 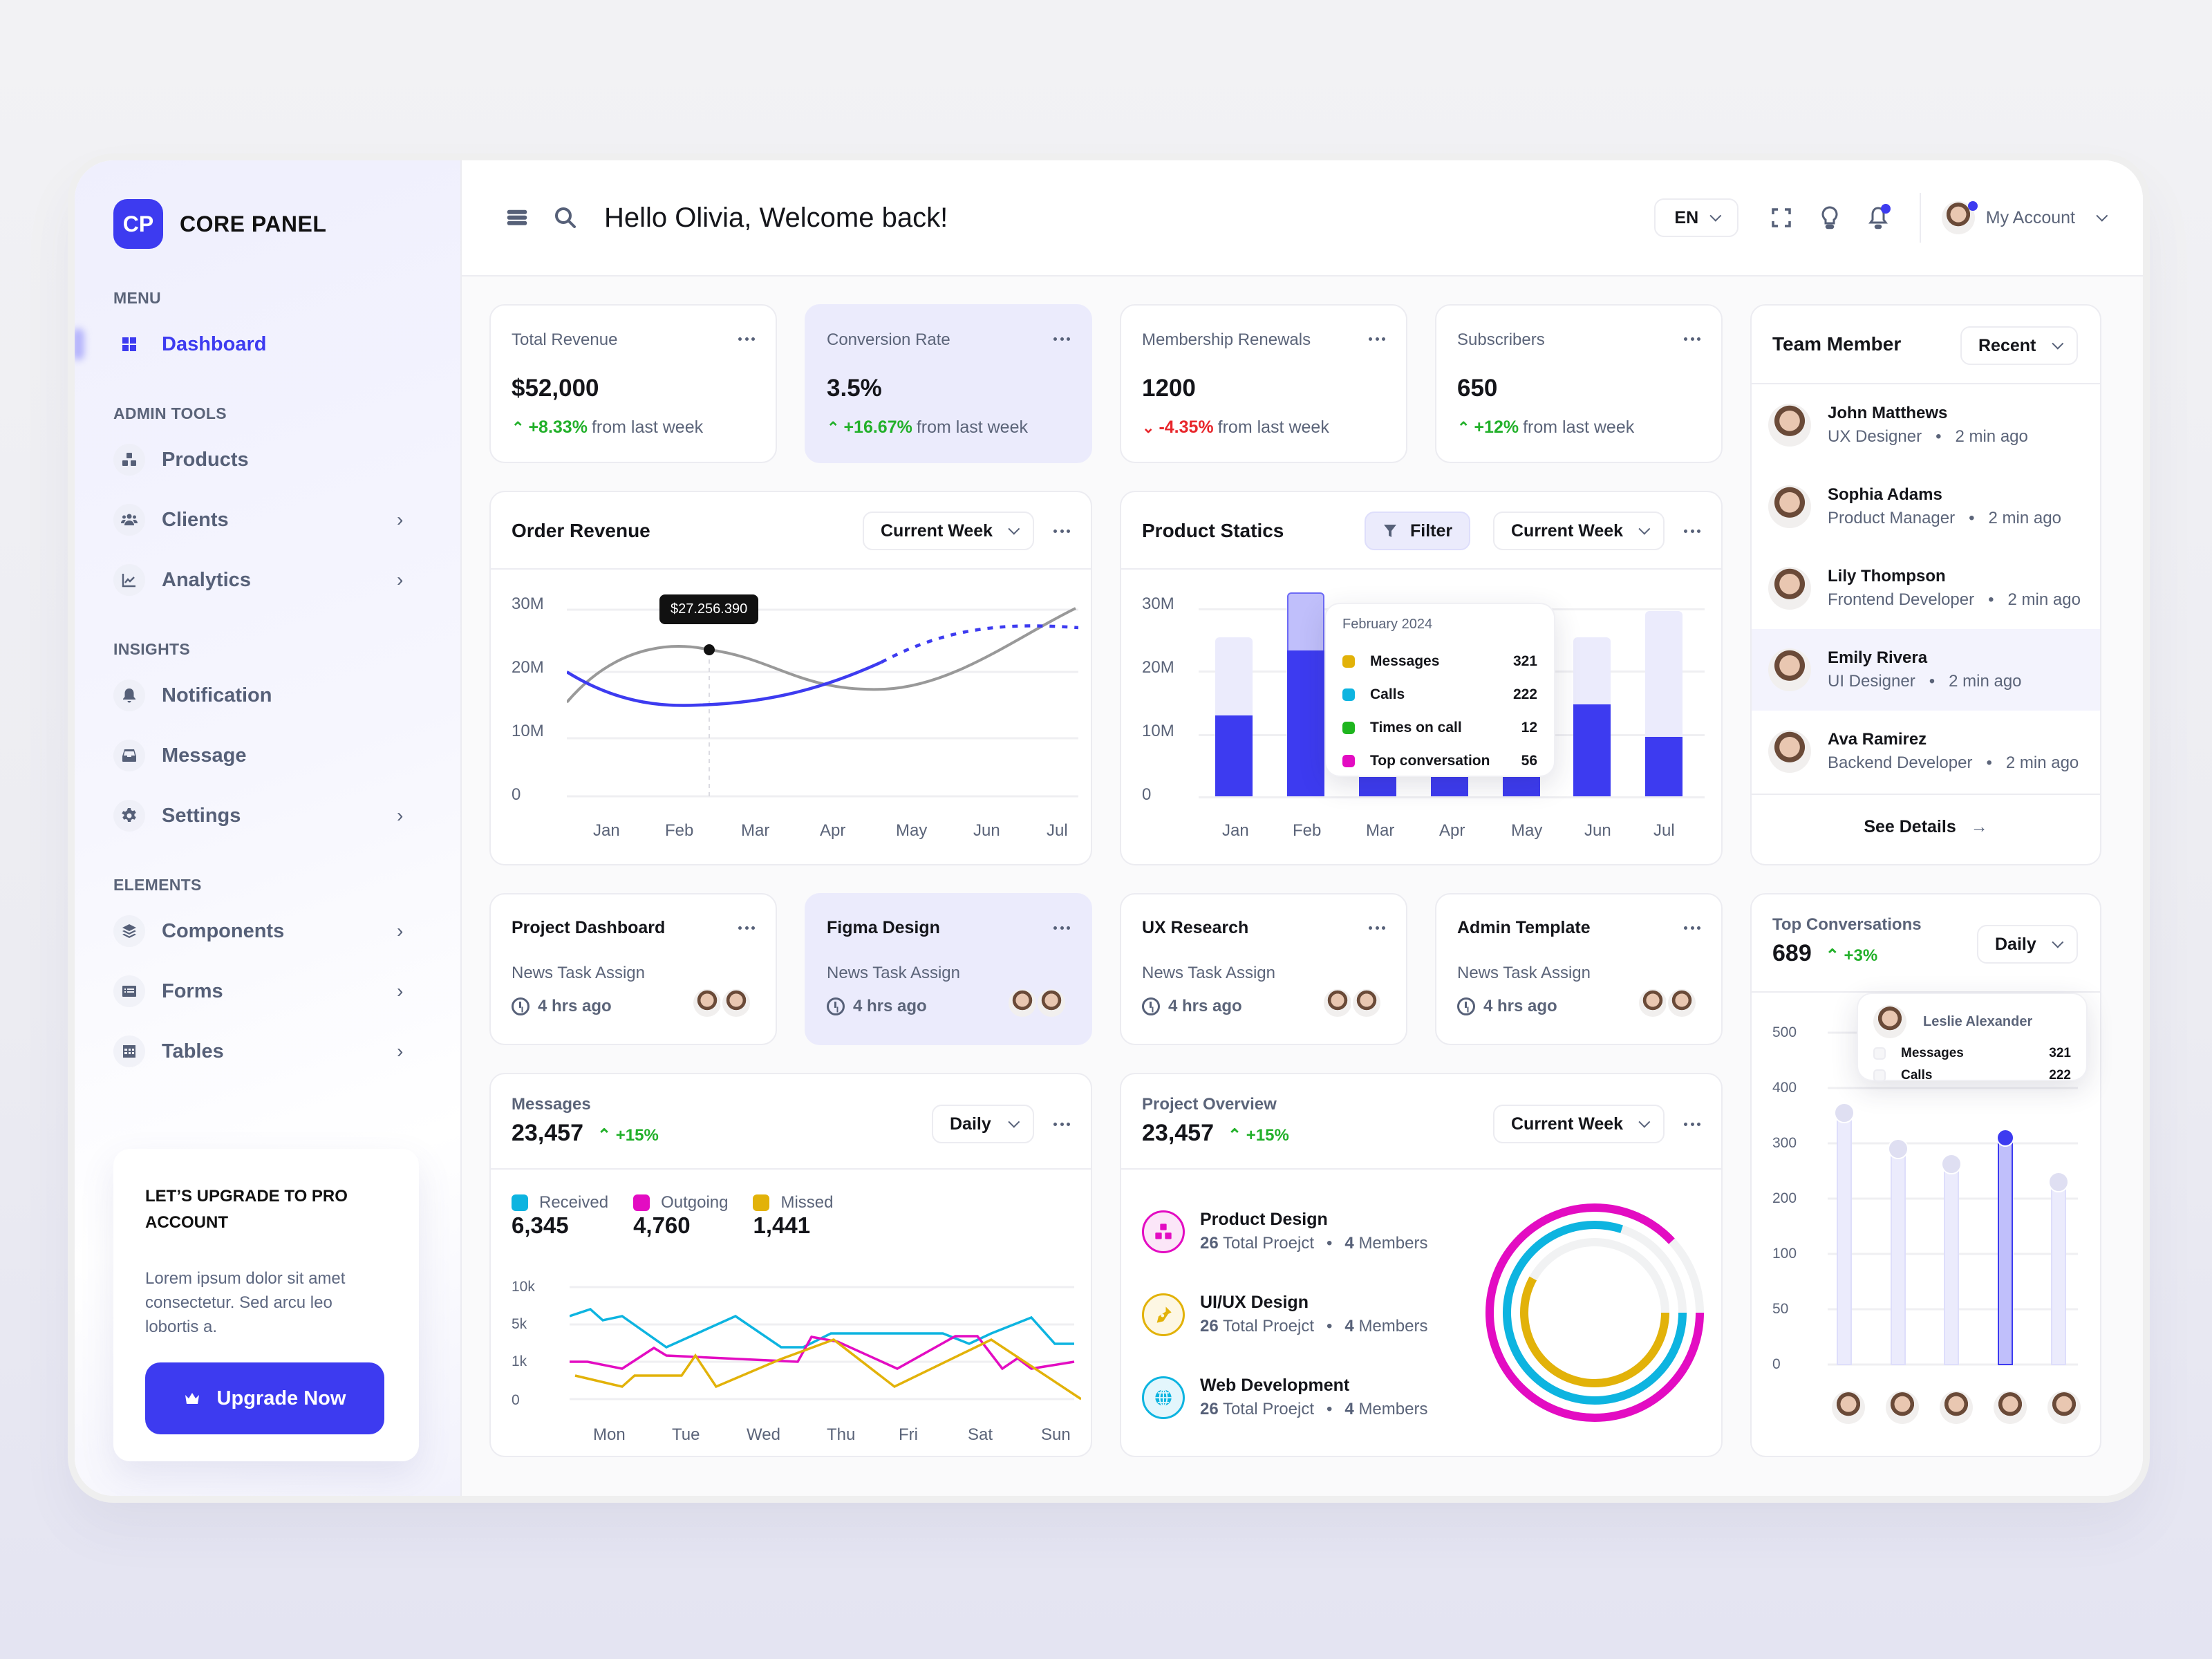 I want to click on brand-logo: CP CORE PANEL, so click(x=286, y=224).